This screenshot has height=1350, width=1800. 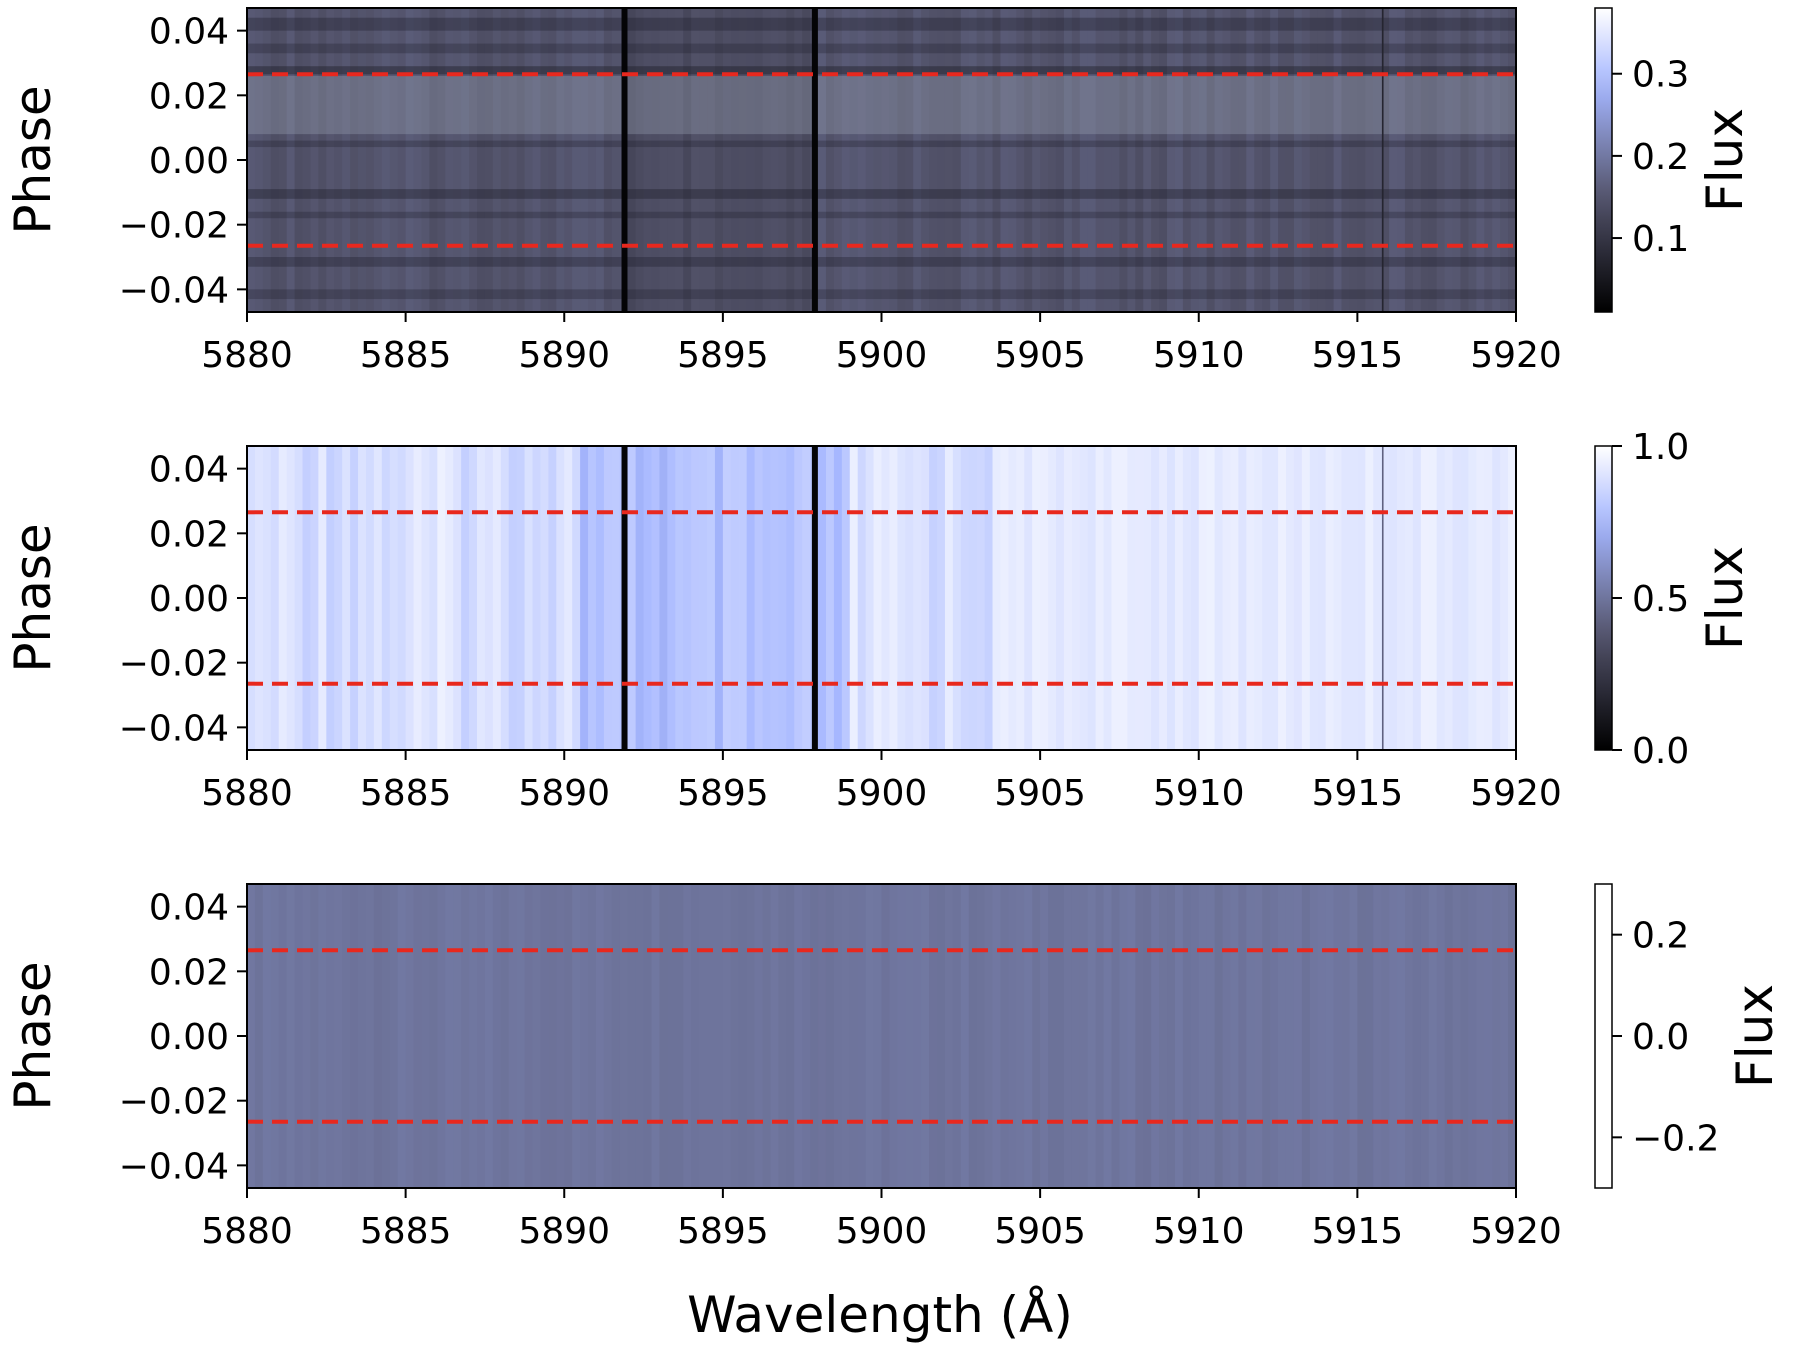 I want to click on colorbar: 1.0 0.5 0.0 Flux, so click(x=1674, y=599).